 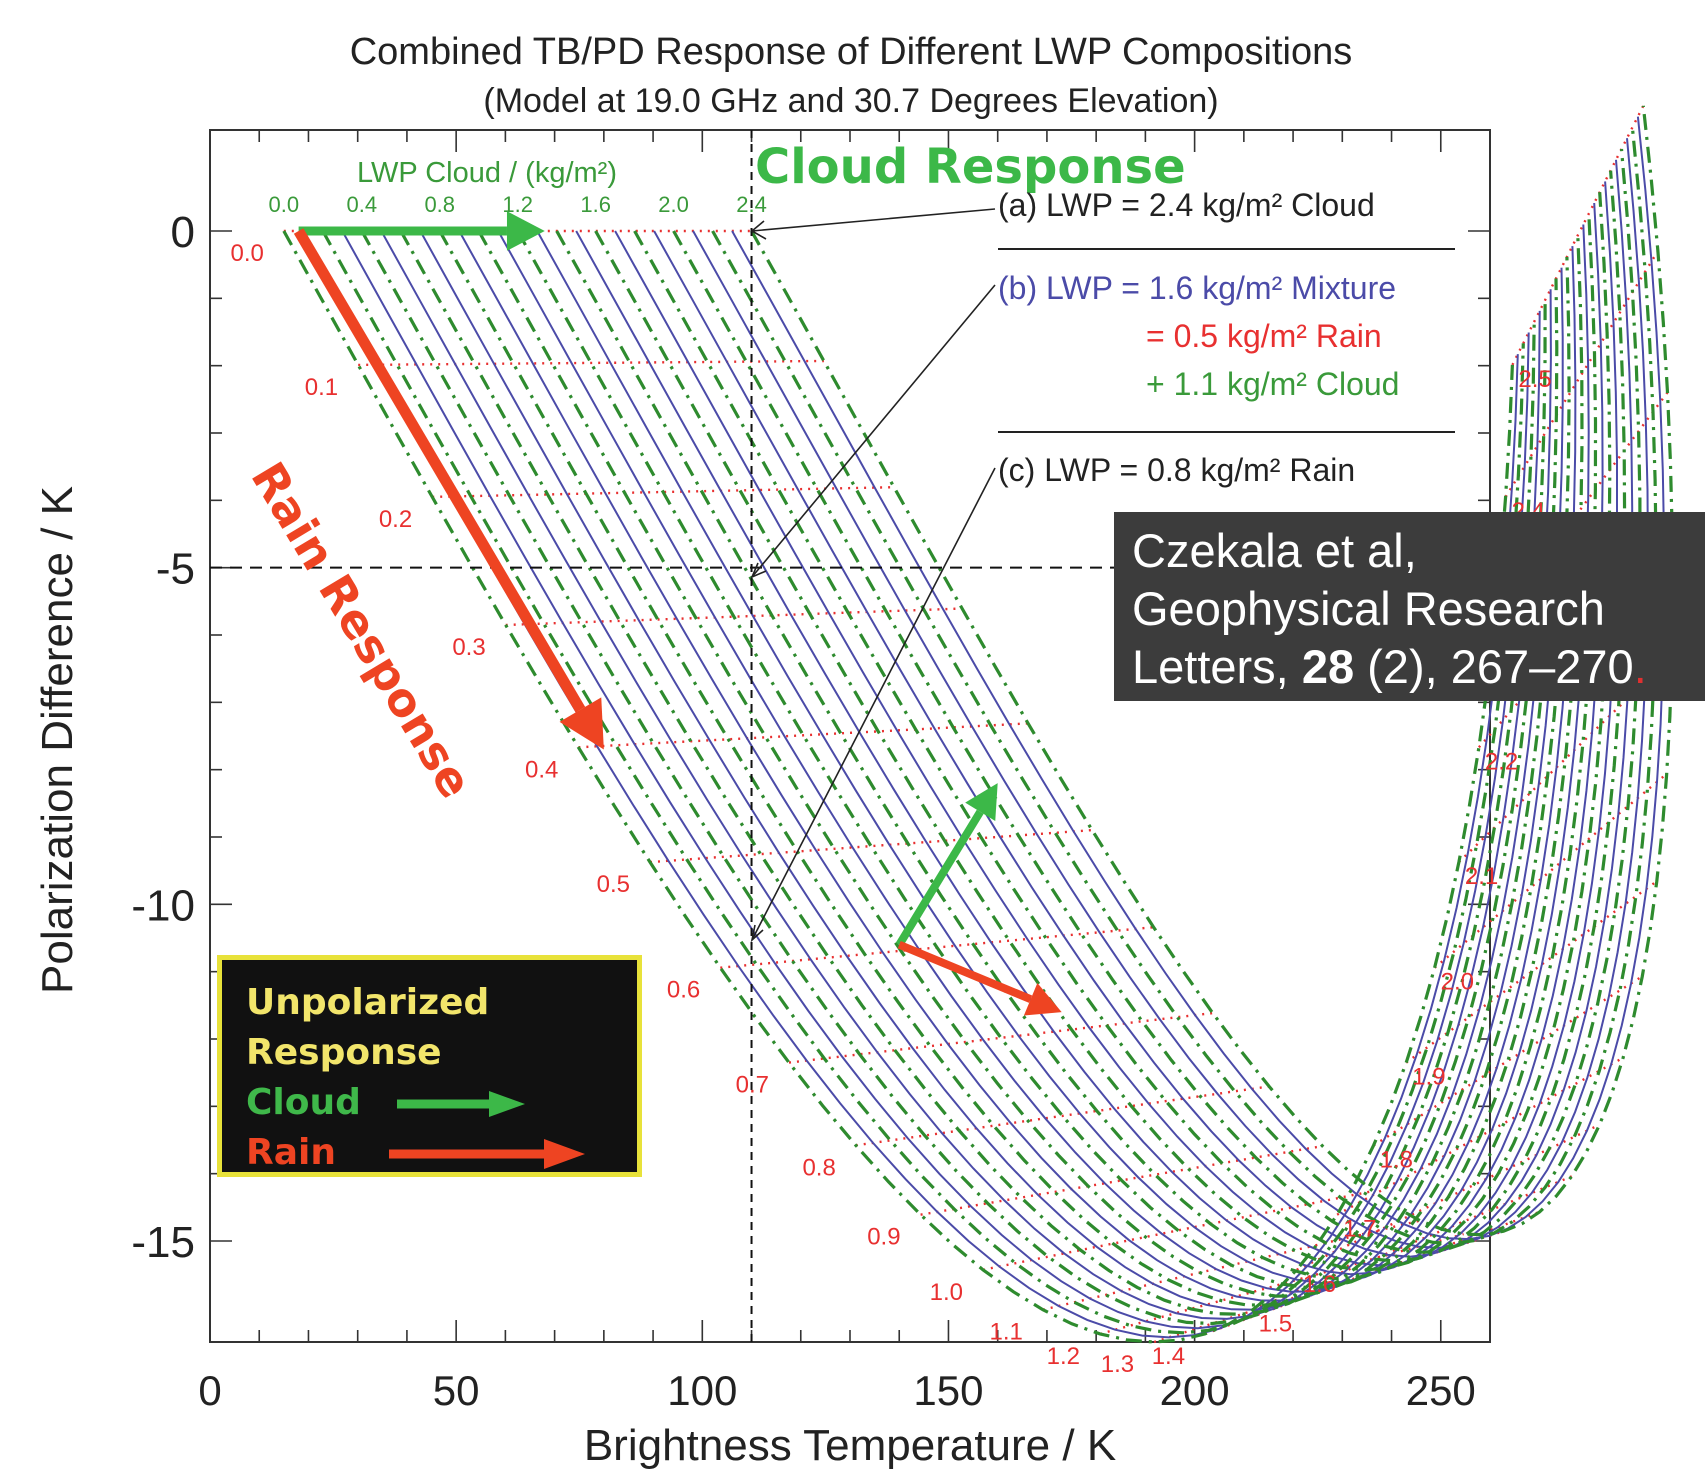 I want to click on cloud-lwp-label: 0.8, so click(x=439, y=204).